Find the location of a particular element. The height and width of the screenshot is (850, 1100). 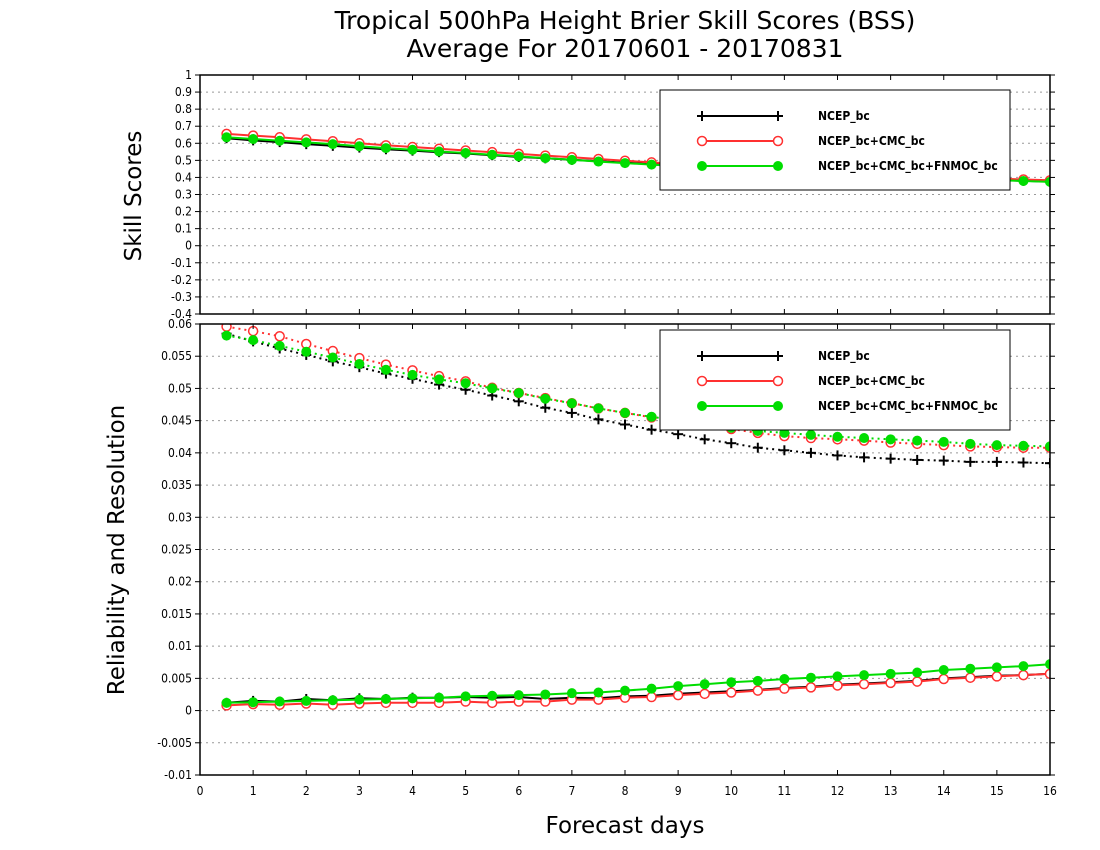

x-tick-label: 7 is located at coordinates (571, 791).